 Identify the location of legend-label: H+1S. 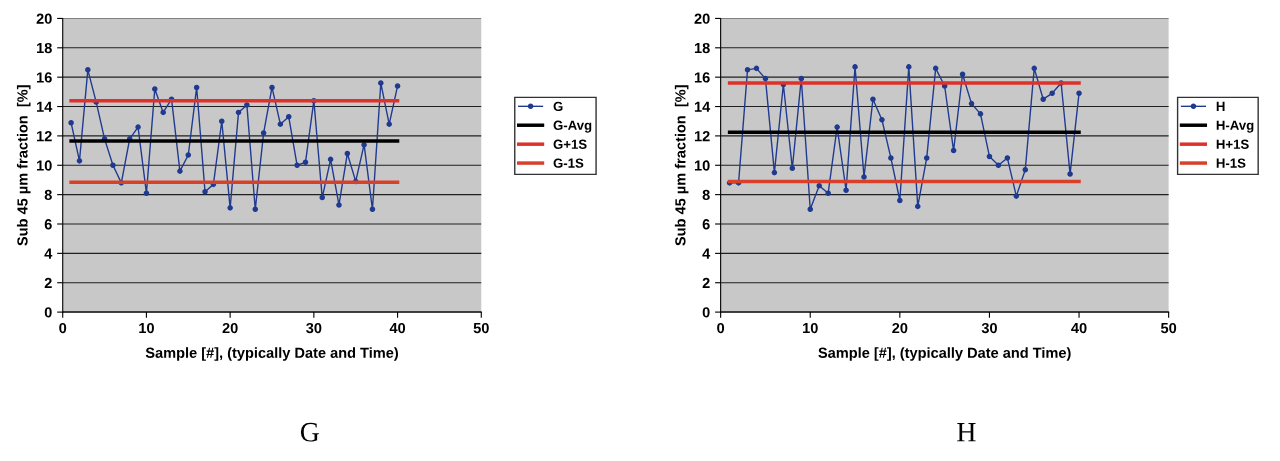
(1232, 144).